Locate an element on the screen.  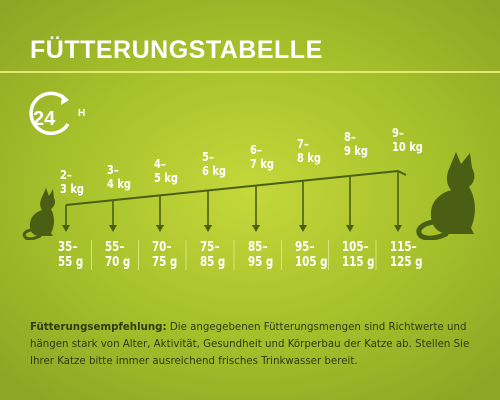
weight-label-6: 7– 8 kg is located at coordinates (309, 150).